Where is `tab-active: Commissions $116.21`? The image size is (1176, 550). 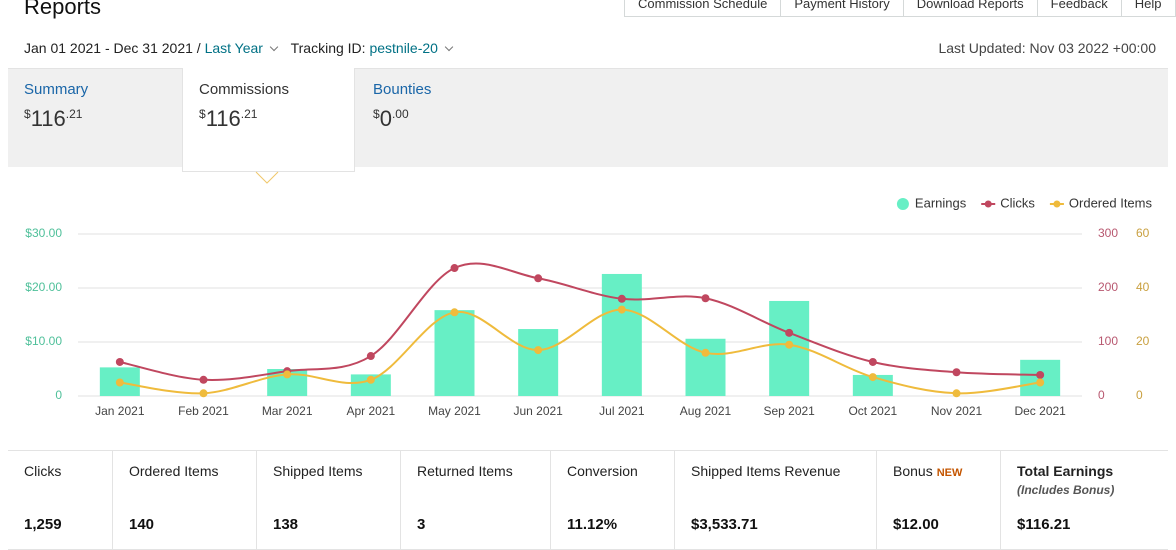 tab-active: Commissions $116.21 is located at coordinates (268, 120).